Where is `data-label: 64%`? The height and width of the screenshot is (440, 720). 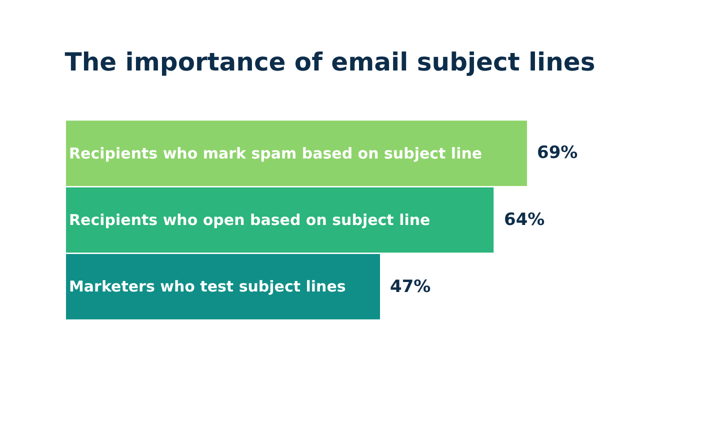 data-label: 64% is located at coordinates (524, 220).